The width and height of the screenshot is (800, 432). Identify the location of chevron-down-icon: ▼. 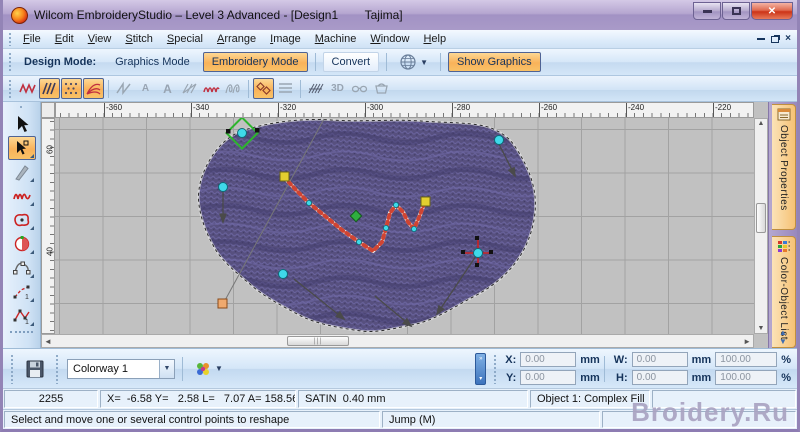
(166, 368).